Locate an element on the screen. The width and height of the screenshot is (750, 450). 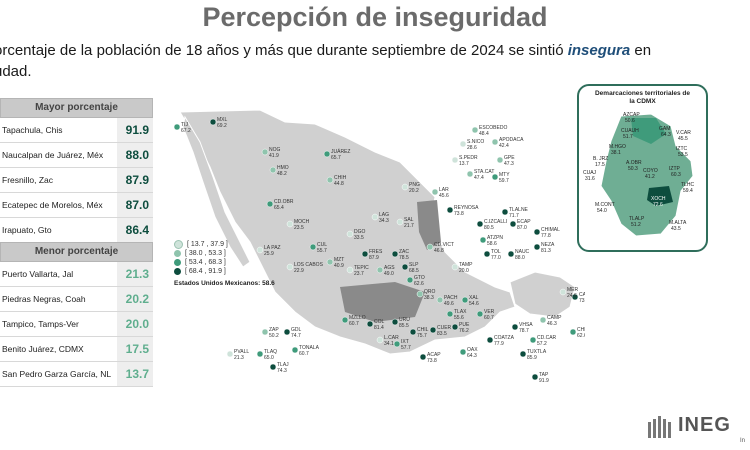
city-name-label: TLALNE is located at coordinates (519, 210).